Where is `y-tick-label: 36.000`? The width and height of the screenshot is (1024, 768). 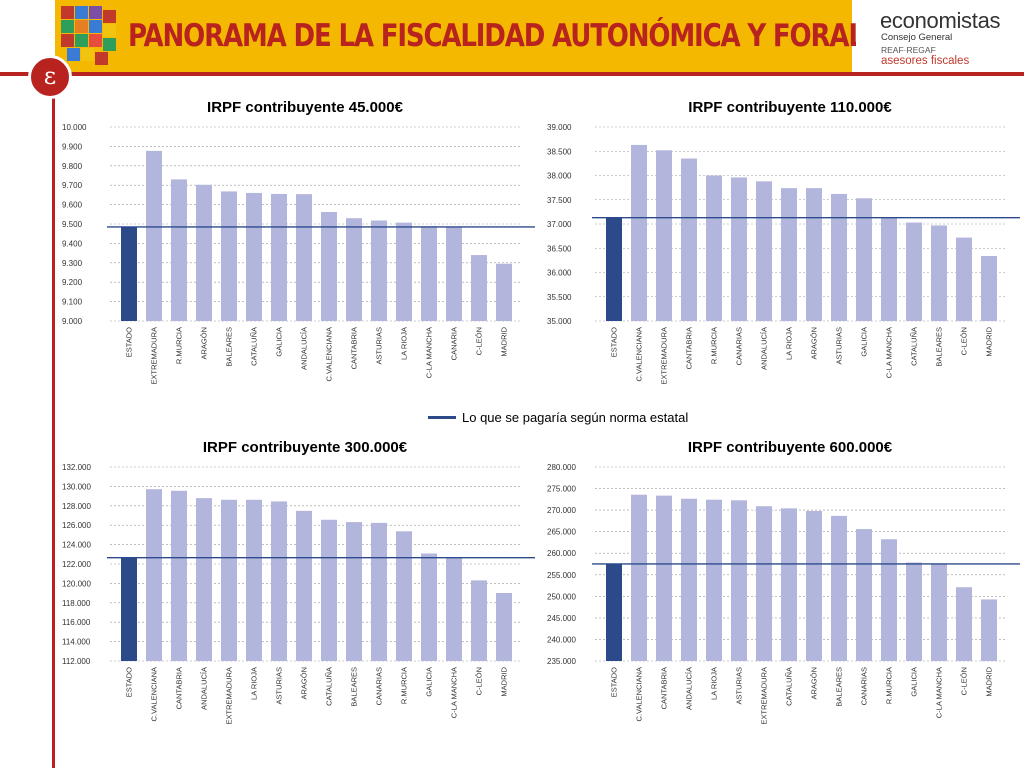 y-tick-label: 36.000 is located at coordinates (559, 273).